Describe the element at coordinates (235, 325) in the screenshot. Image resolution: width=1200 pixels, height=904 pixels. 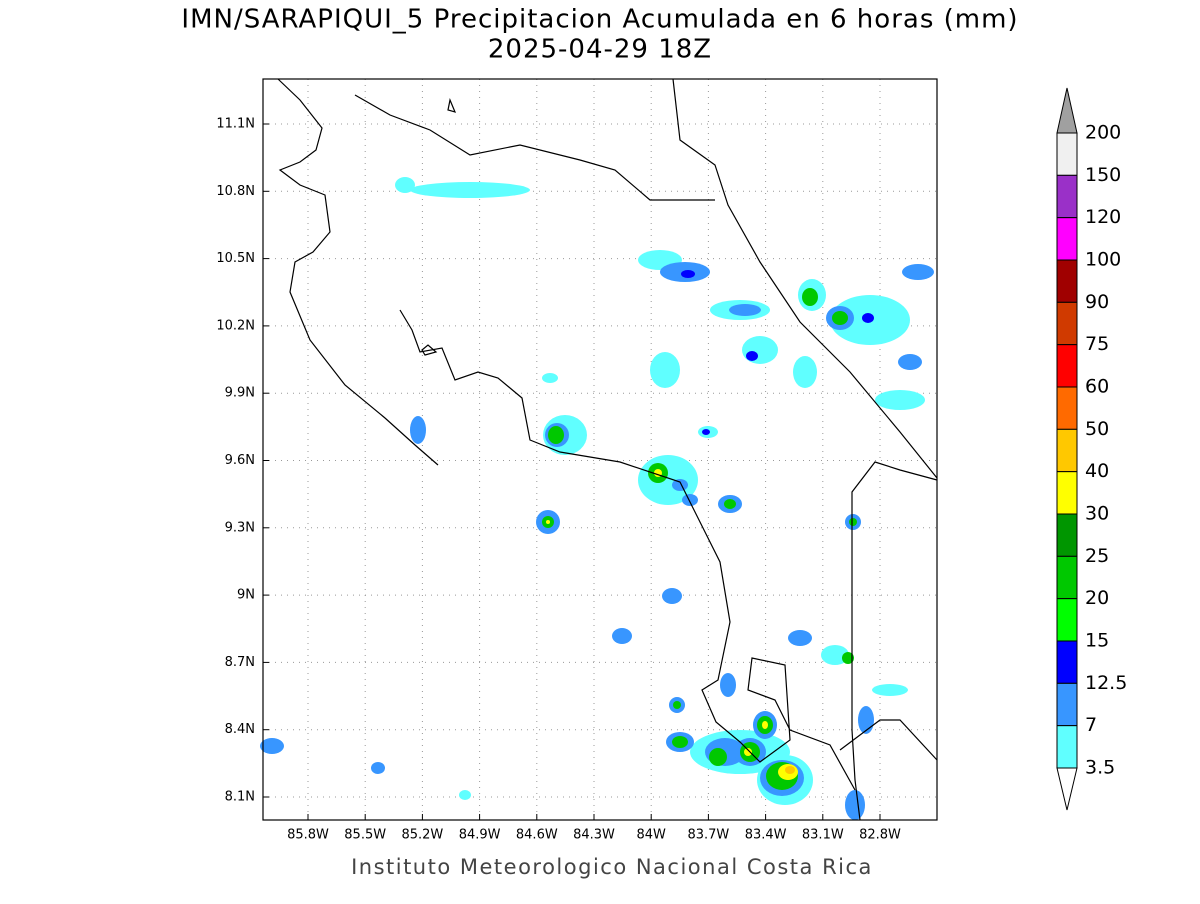
I see `lat-tick-label: 10.2N` at that location.